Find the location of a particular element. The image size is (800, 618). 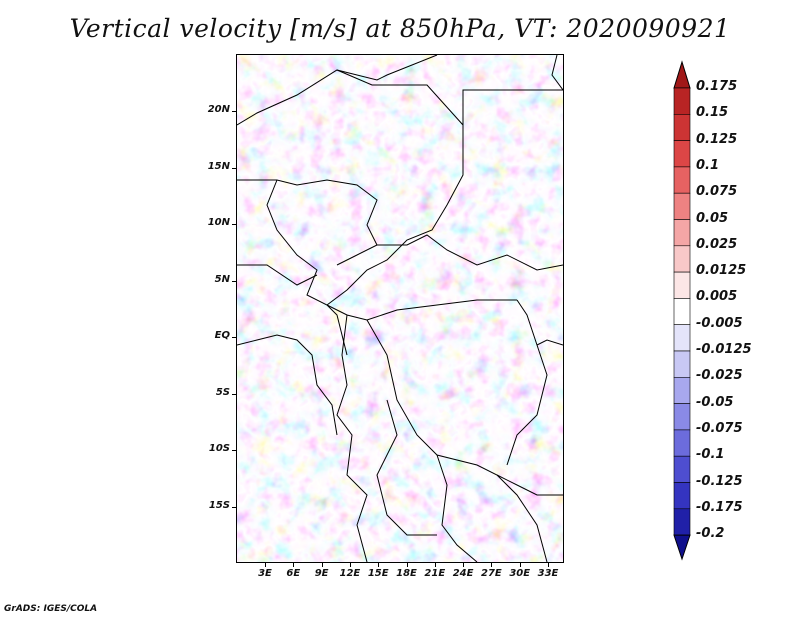

lon-label: 15E is located at coordinates (378, 573).